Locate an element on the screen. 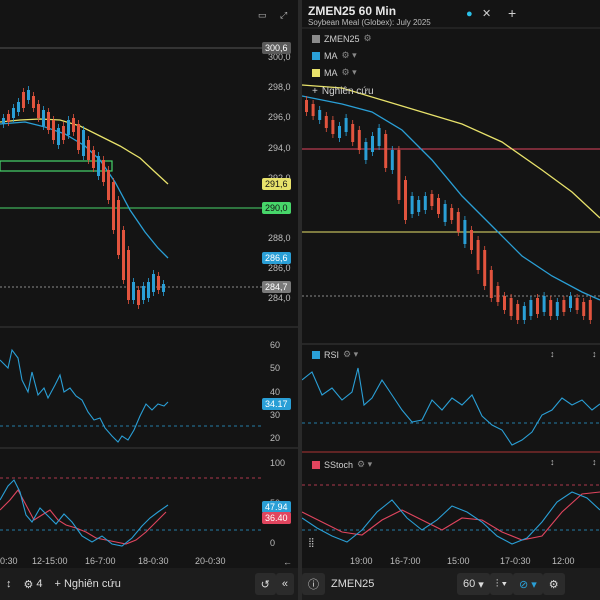 This screenshot has width=600, height=600. legend-item-ma-yellow: MA ⚙ ▾ is located at coordinates (334, 72).